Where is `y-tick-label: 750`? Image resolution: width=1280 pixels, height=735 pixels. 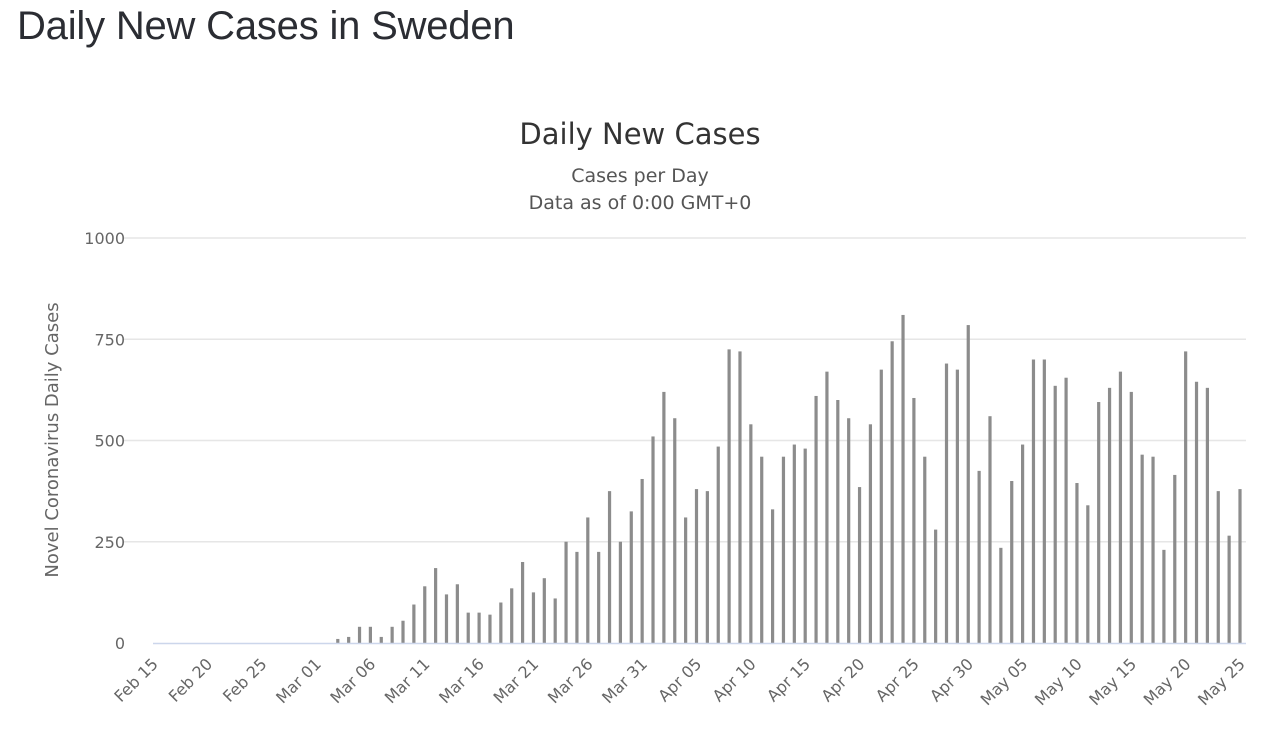
y-tick-label: 750 is located at coordinates (109, 339).